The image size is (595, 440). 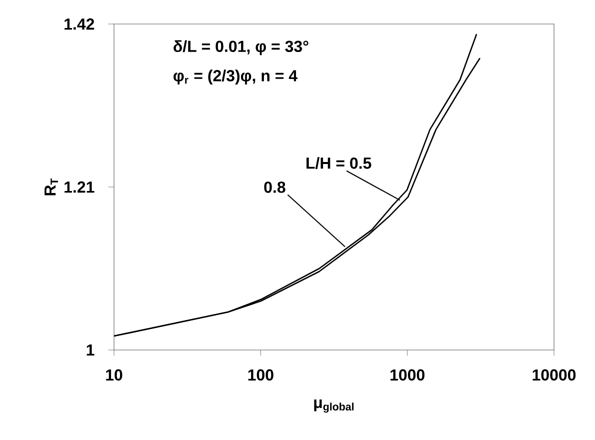 I want to click on x-tick-label: 10, so click(x=114, y=375).